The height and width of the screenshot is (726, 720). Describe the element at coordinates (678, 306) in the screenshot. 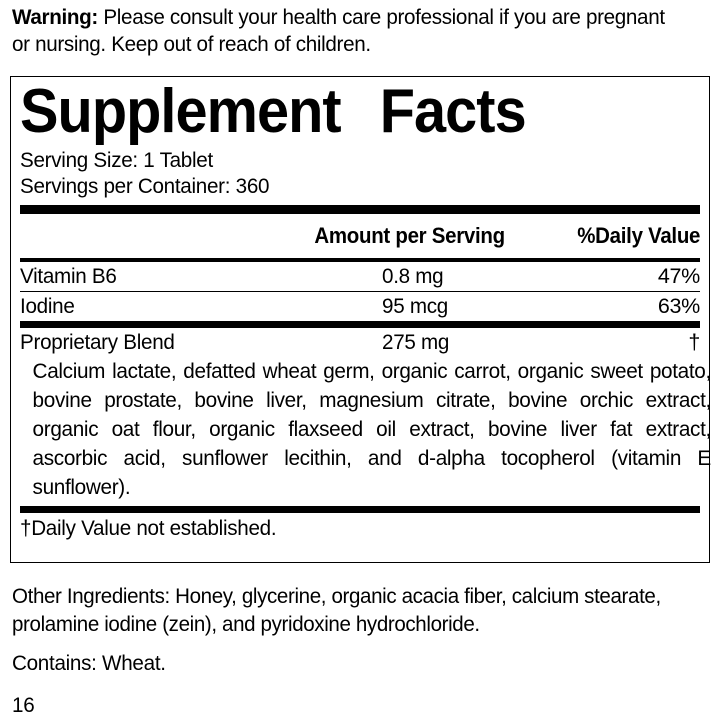

I see `nutrient-daily-value: 63%` at that location.